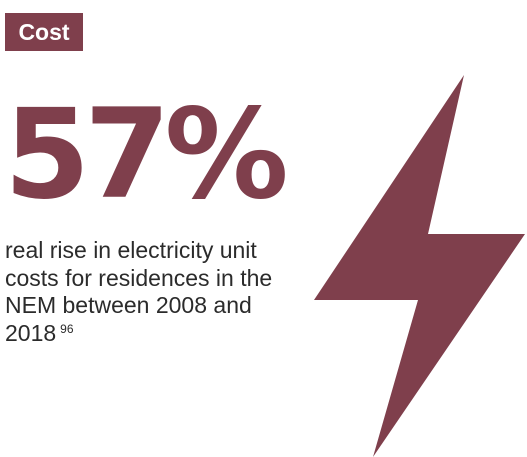 The height and width of the screenshot is (457, 527). Describe the element at coordinates (44, 32) in the screenshot. I see `cost-badge: Cost` at that location.